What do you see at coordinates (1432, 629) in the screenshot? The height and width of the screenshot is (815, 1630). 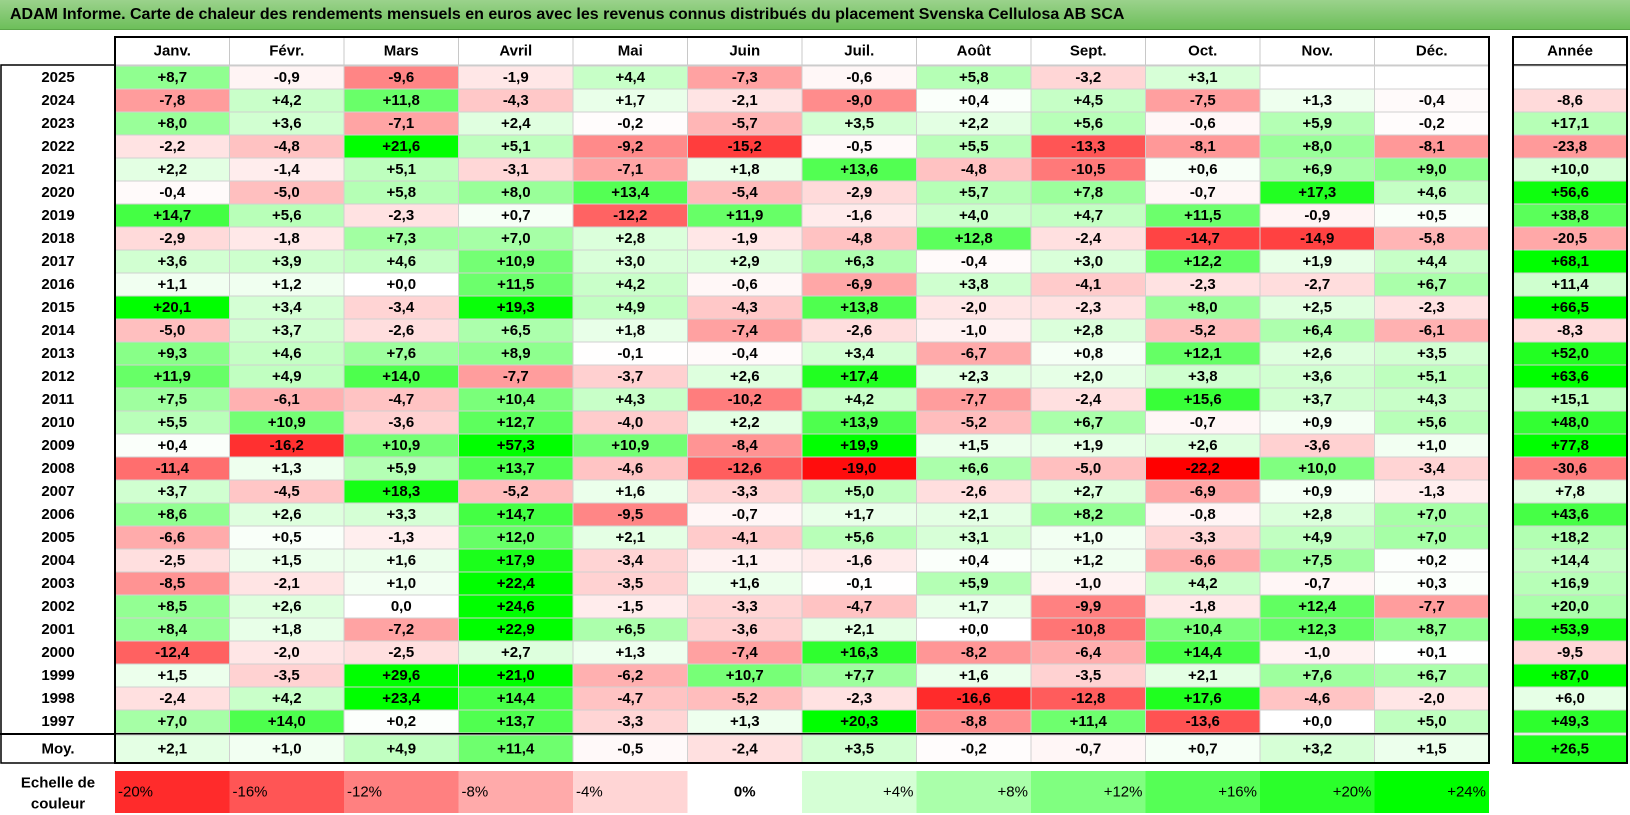 I see `cell-value: +8,7` at bounding box center [1432, 629].